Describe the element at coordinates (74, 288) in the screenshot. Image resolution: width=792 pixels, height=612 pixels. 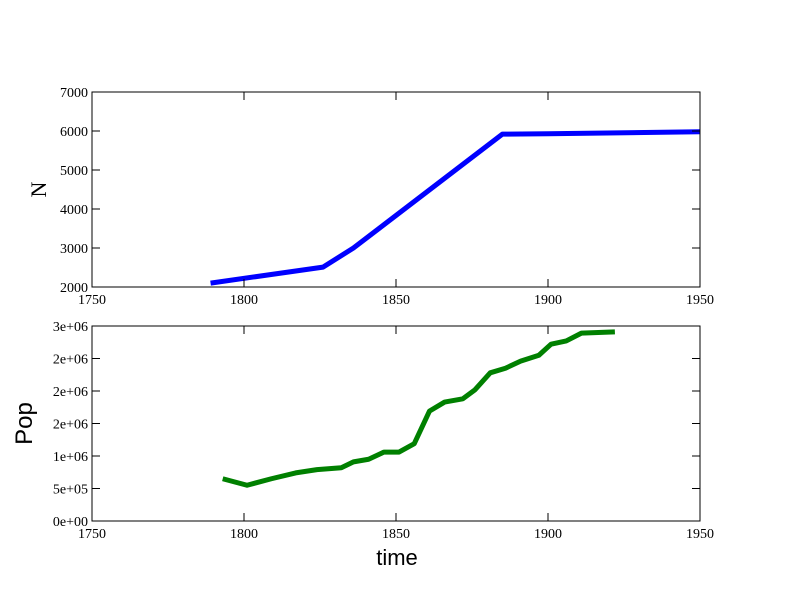
I see `y-tick-label: 2000` at that location.